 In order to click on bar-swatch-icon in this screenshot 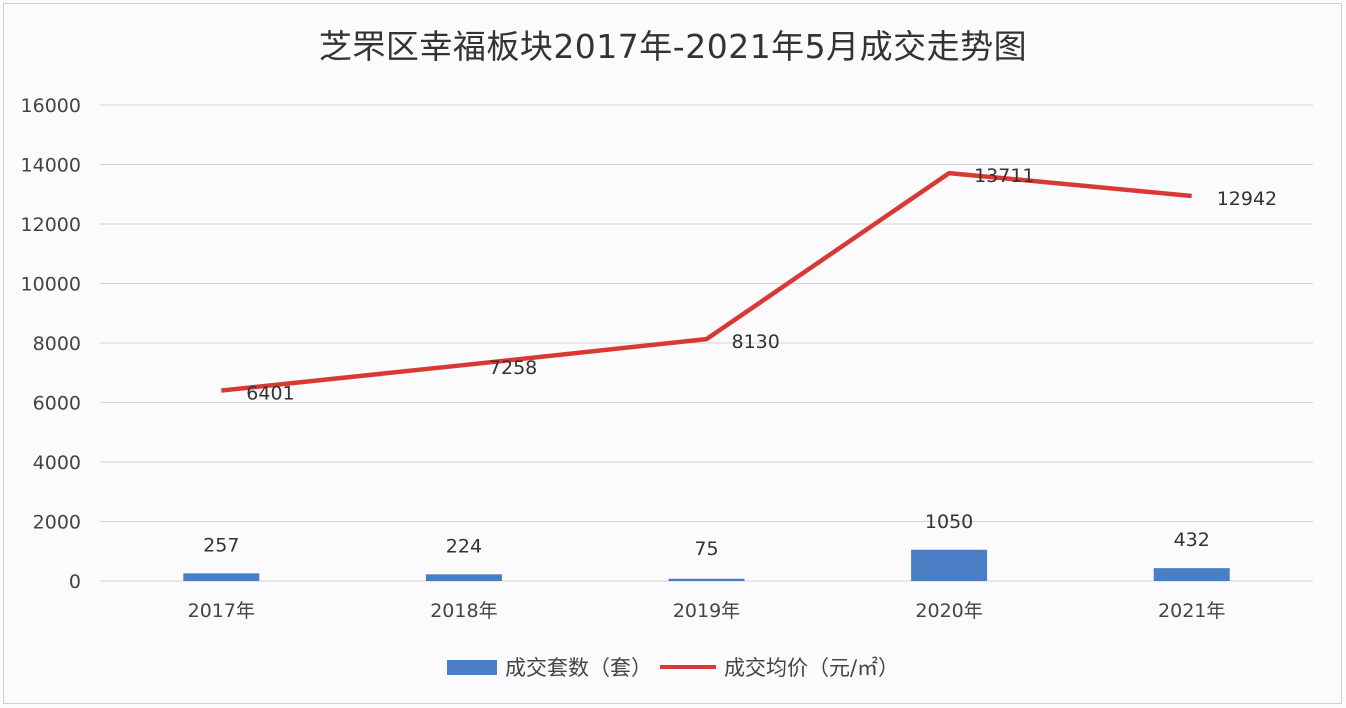, I will do `click(471, 667)`.